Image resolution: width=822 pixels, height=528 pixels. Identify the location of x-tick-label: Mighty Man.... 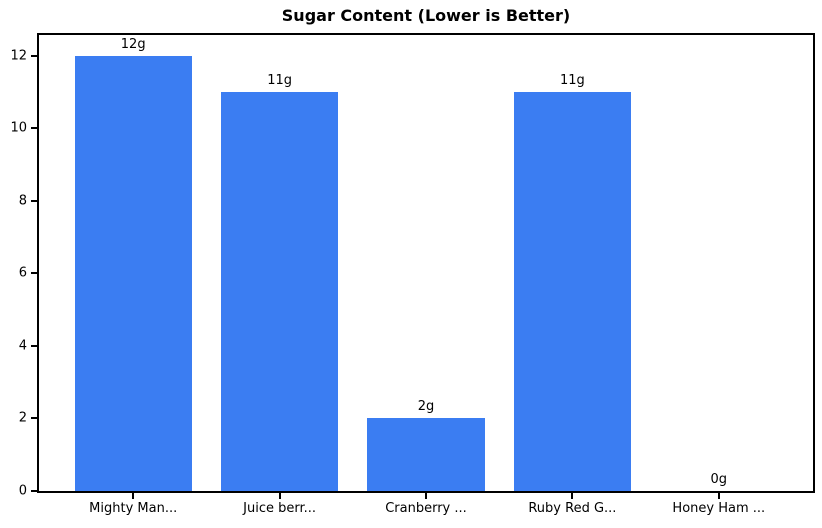
(133, 508).